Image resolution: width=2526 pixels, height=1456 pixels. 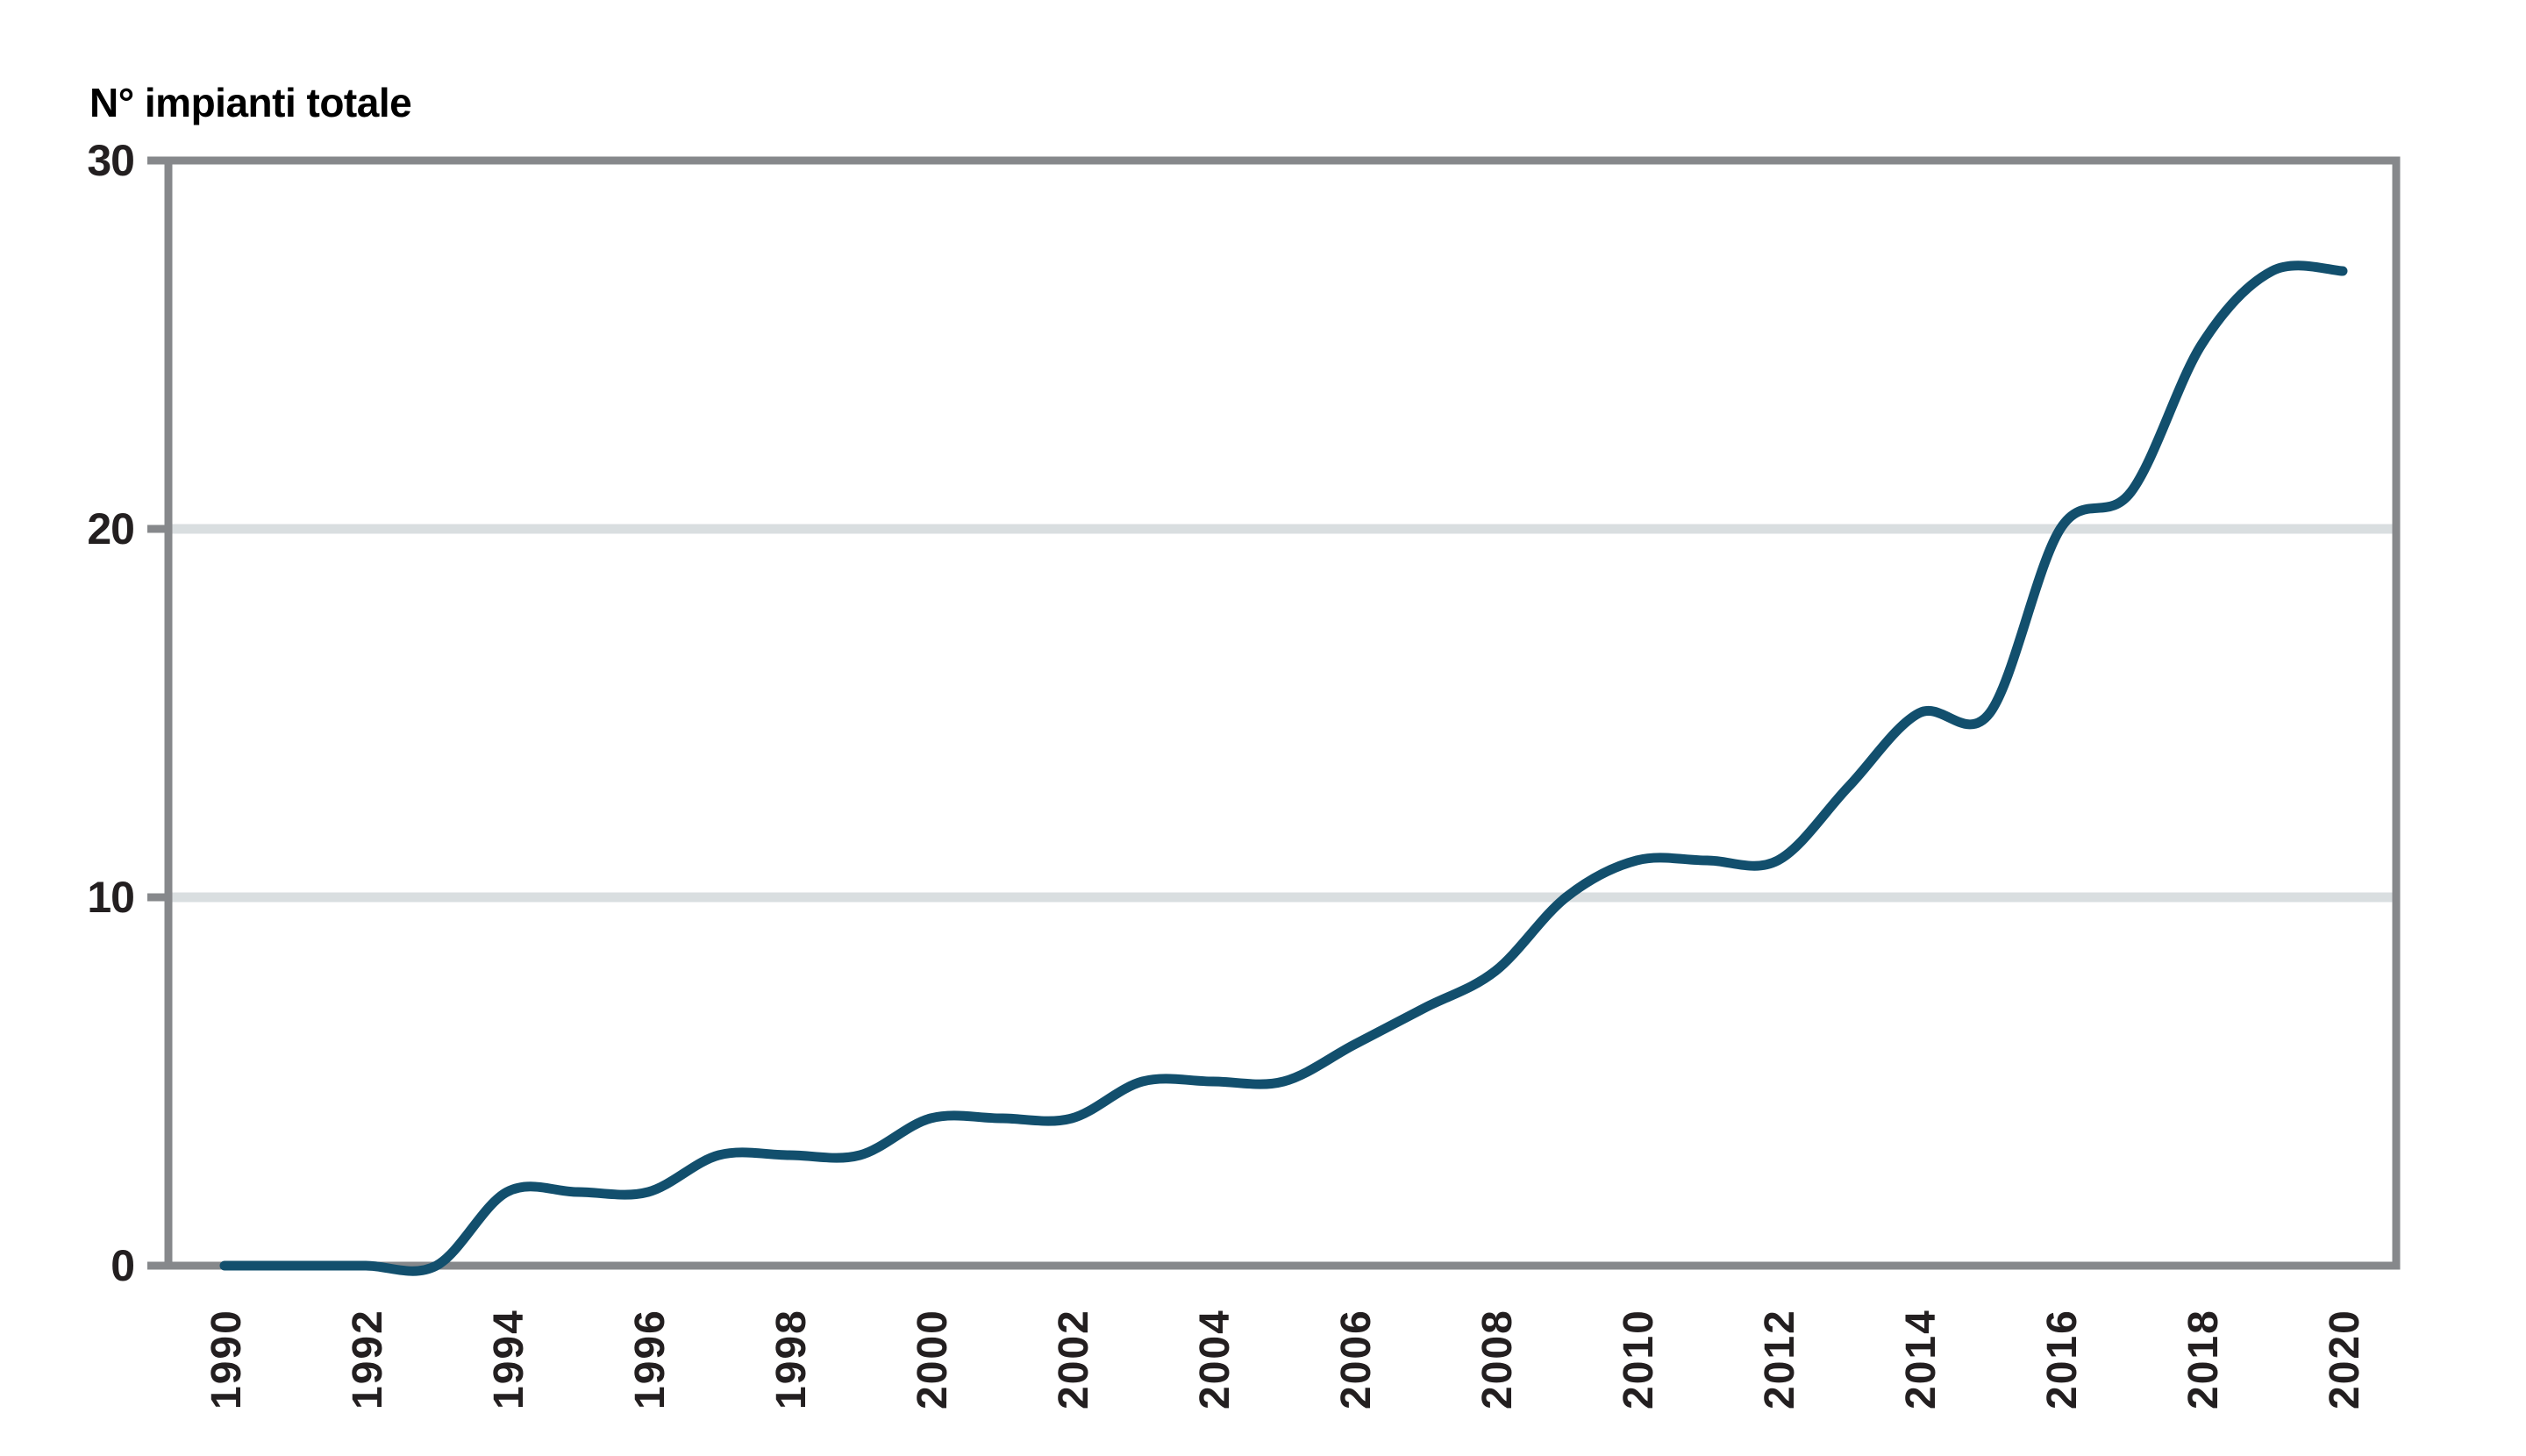 I want to click on x-tick-label-2010: 2010, so click(x=1639, y=1359).